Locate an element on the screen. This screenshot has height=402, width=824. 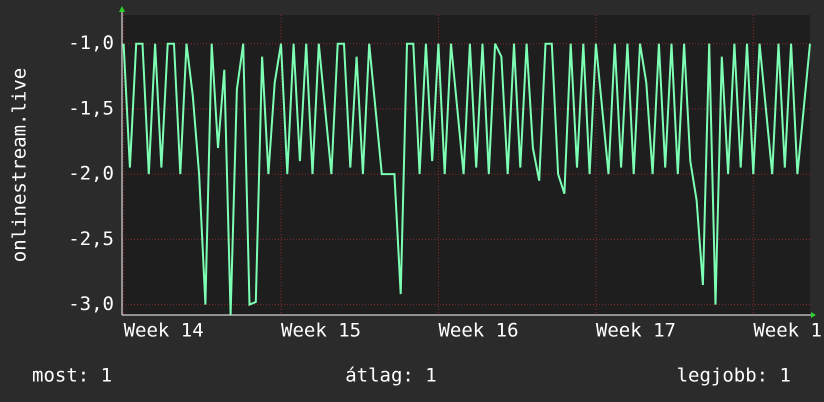
x-tick-label: Week 16 is located at coordinates (478, 331).